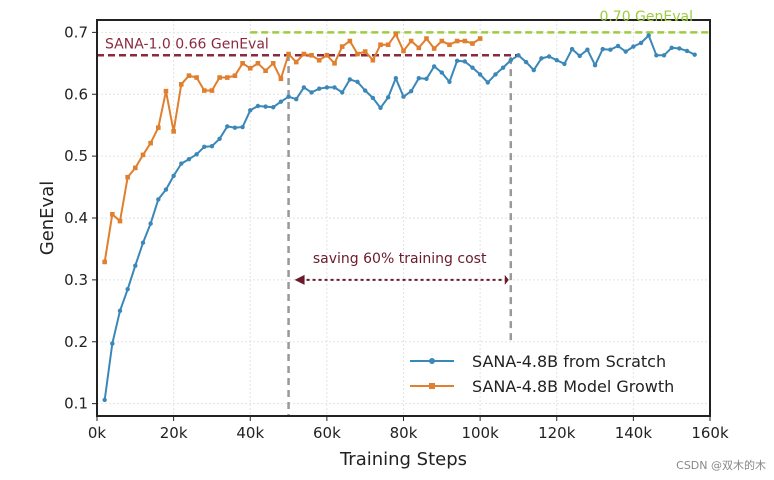 The width and height of the screenshot is (774, 480). What do you see at coordinates (187, 44) in the screenshot?
I see `ref-label-sana10: SANA-1.0 0.66 GenEval` at bounding box center [187, 44].